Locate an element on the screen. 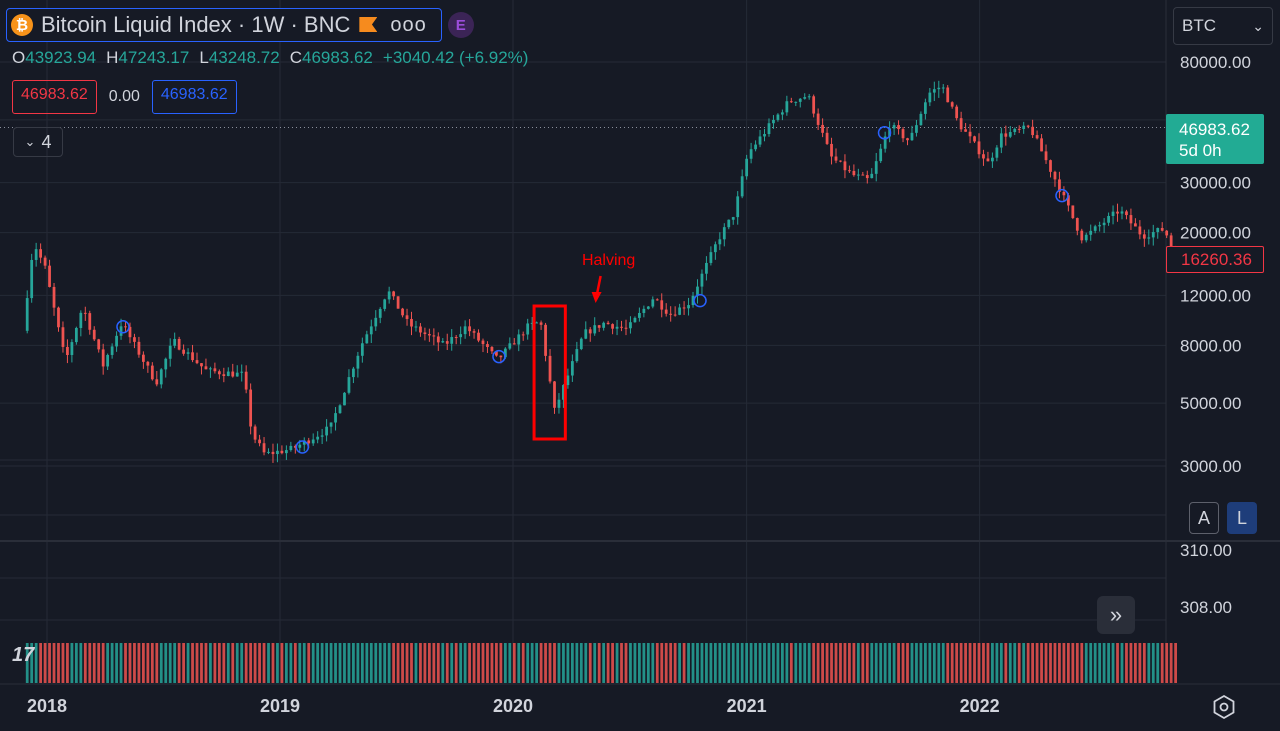 This screenshot has height=731, width=1280. chevron-down-icon: ⌄ is located at coordinates (30, 141).